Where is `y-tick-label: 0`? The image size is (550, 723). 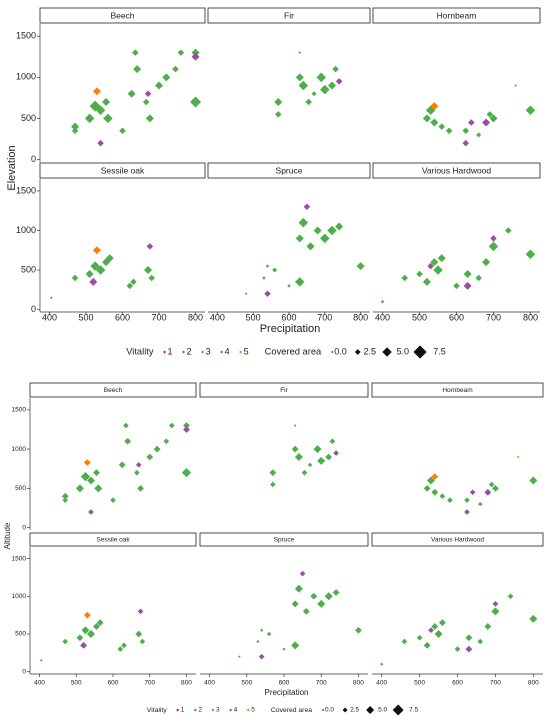
y-tick-label: 0 is located at coordinates (24, 671).